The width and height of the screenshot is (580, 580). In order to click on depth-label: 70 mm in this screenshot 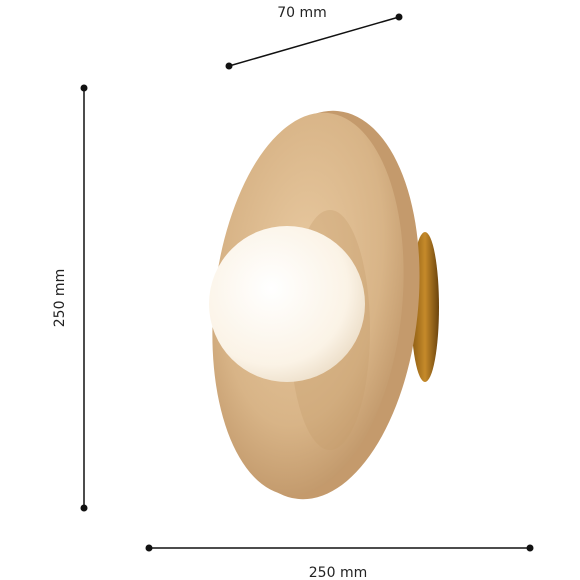, I will do `click(302, 13)`.